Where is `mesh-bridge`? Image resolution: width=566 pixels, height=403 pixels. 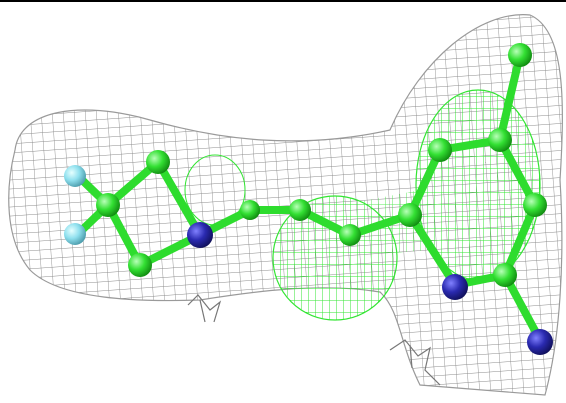 mesh-bridge is located at coordinates (360, 225).